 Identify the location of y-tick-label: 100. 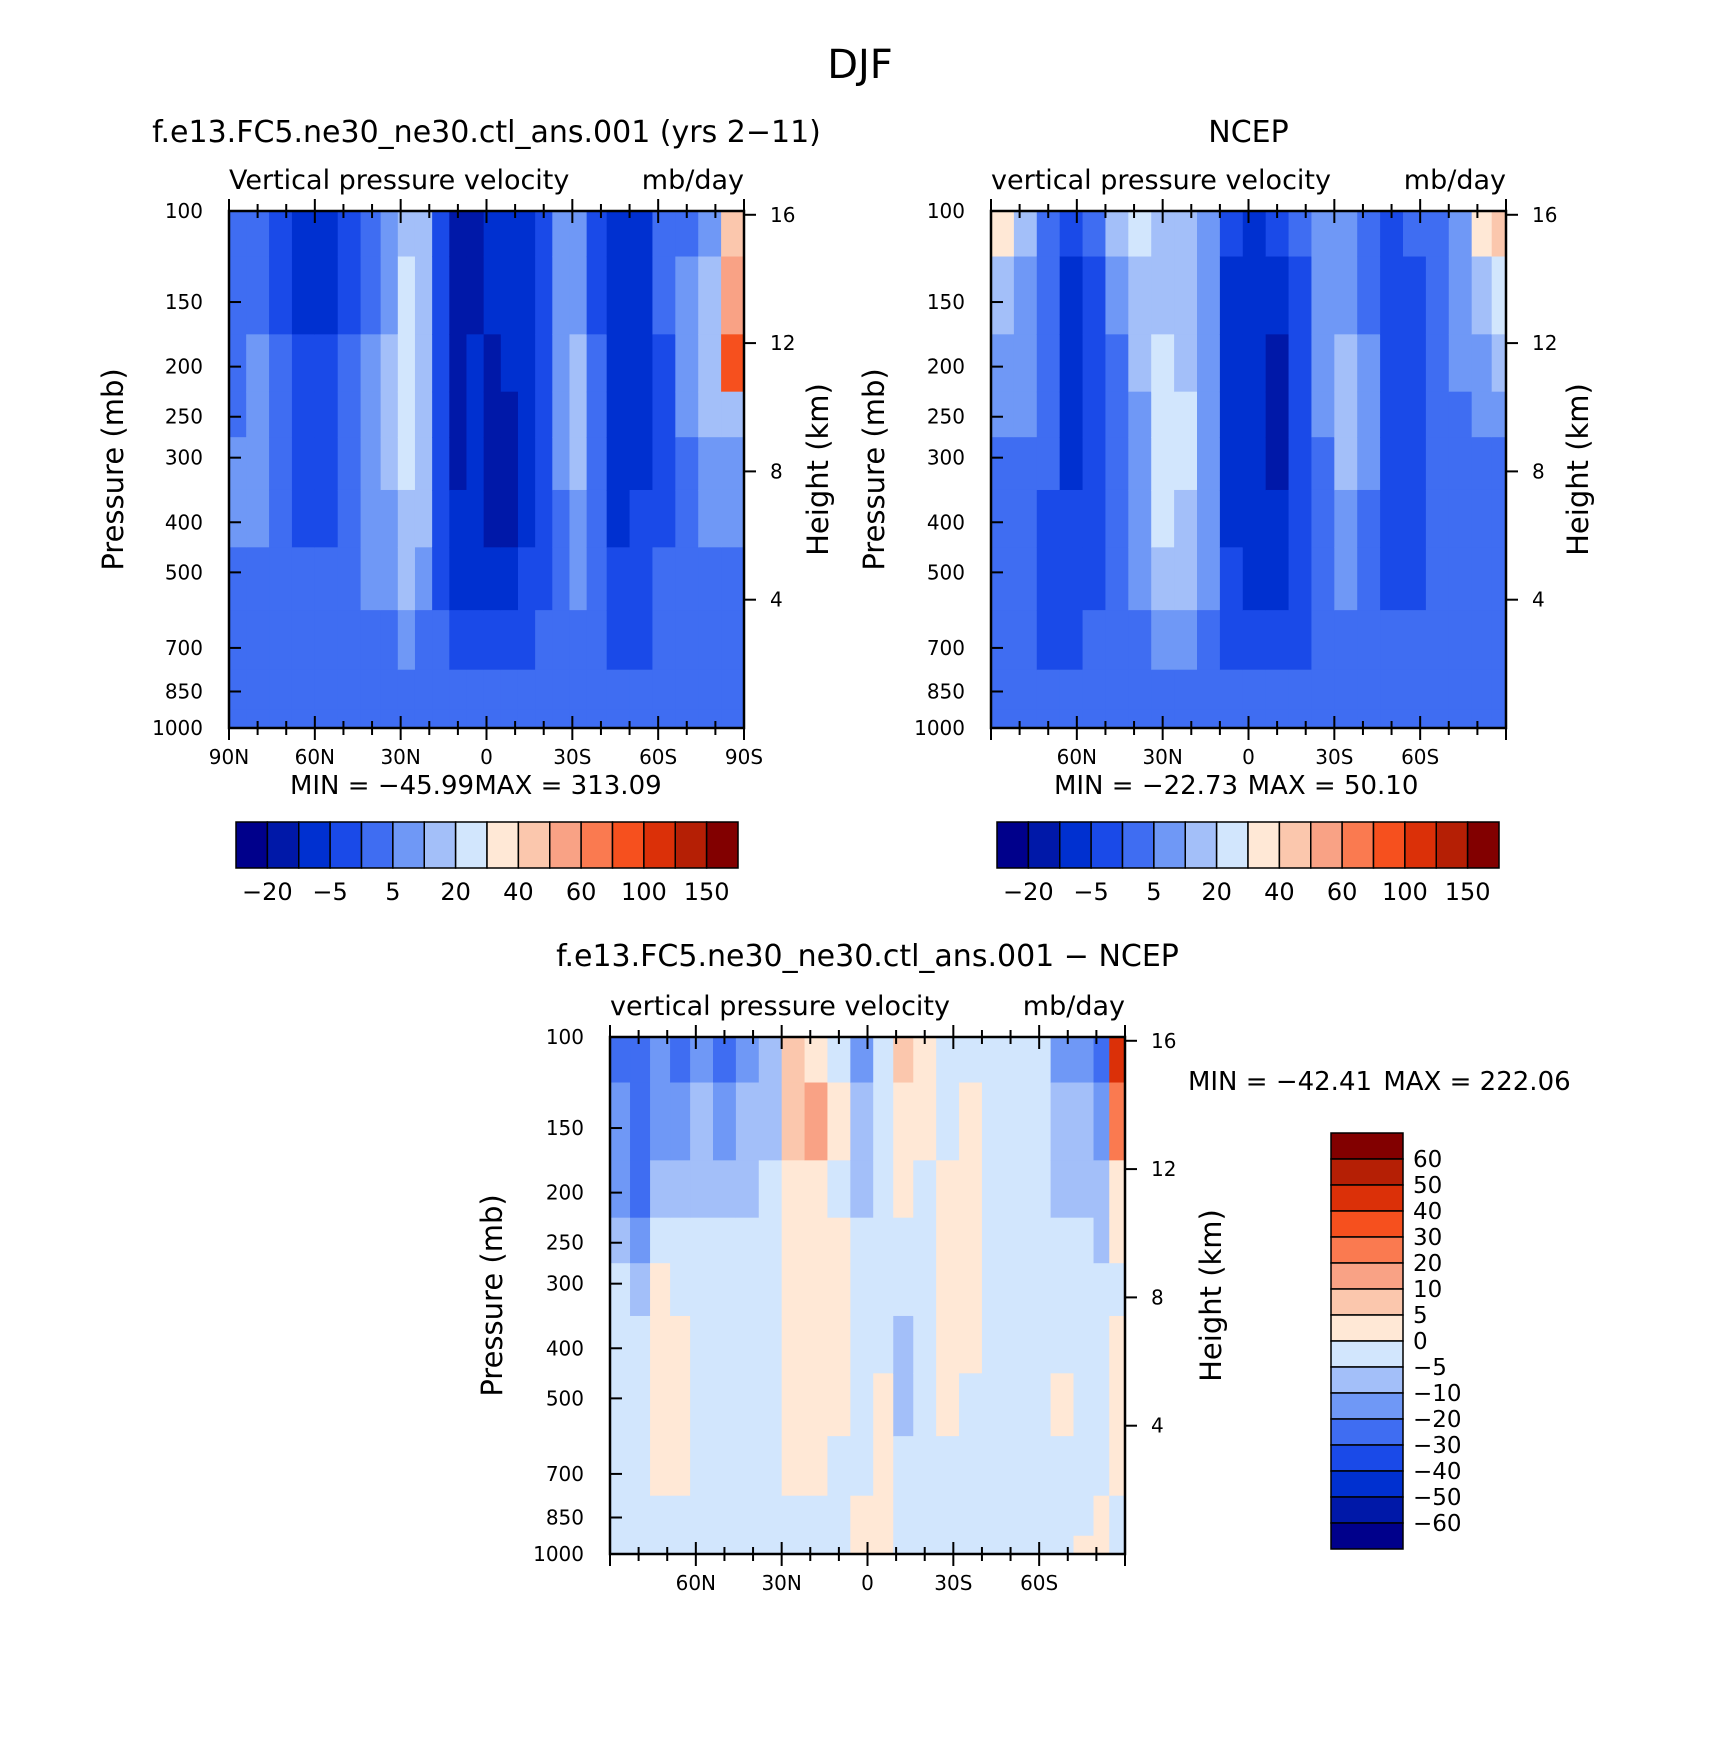
(565, 1037).